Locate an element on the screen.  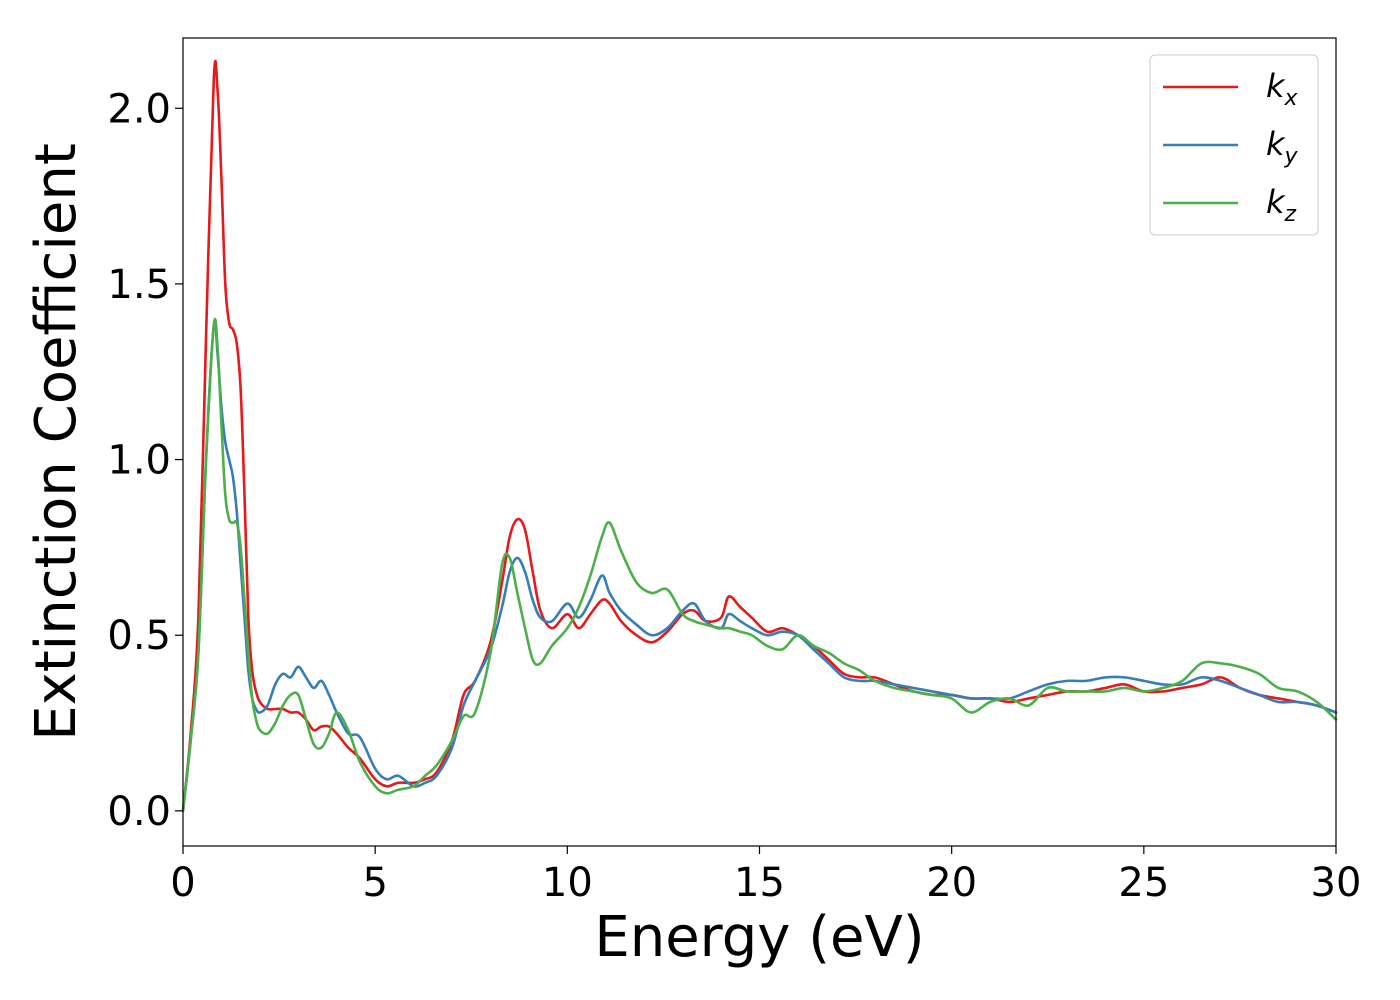
x-axis-label: Energy (eV) is located at coordinates (759, 937).